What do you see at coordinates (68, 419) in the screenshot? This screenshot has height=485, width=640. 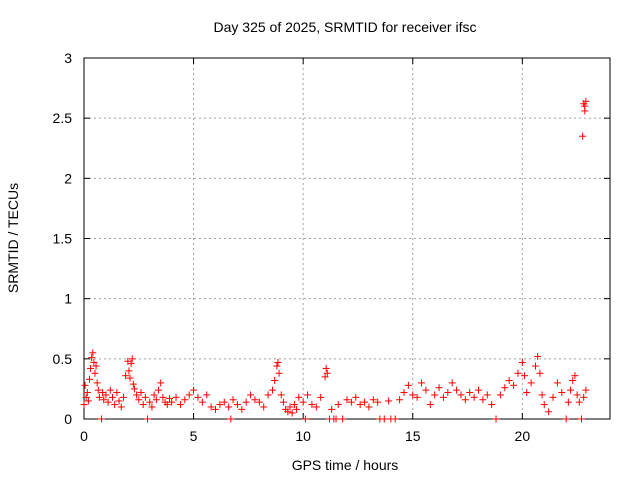 I see `y-tick-label: 0` at bounding box center [68, 419].